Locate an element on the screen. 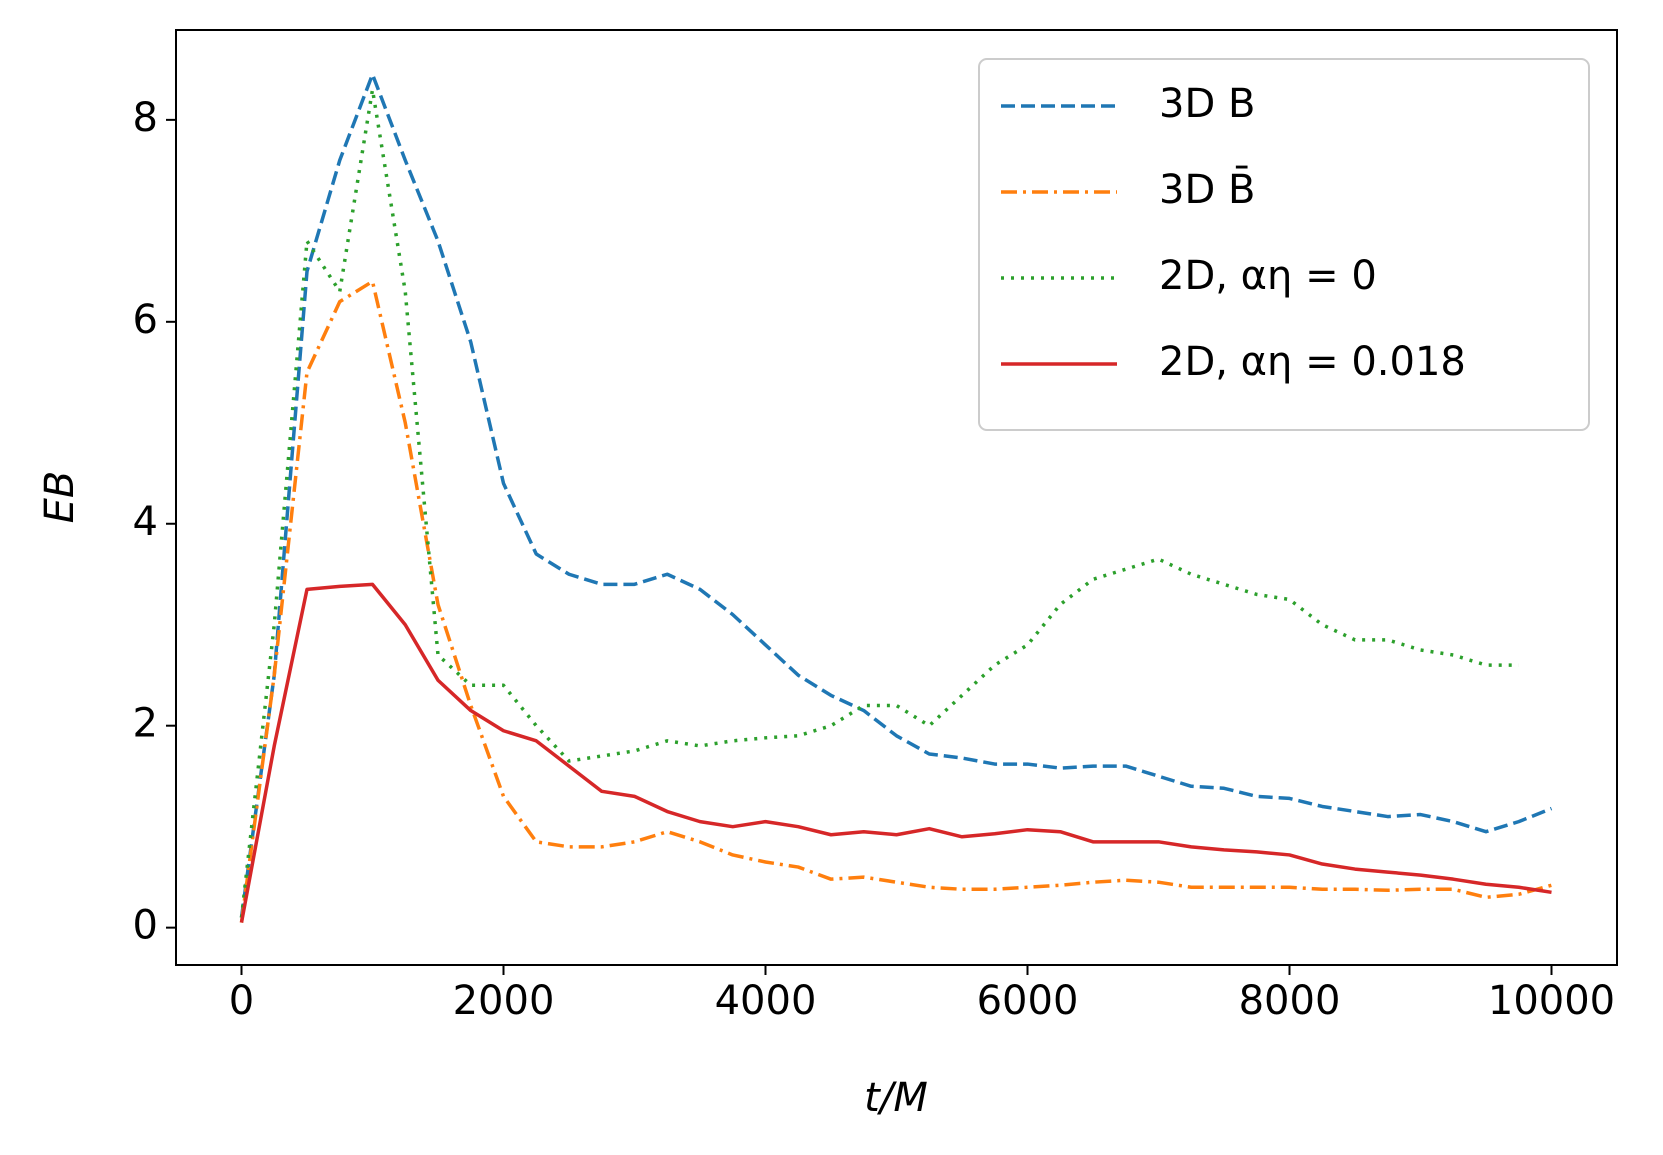 This screenshot has height=1155, width=1663. legend-label: 3D B is located at coordinates (1207, 104).